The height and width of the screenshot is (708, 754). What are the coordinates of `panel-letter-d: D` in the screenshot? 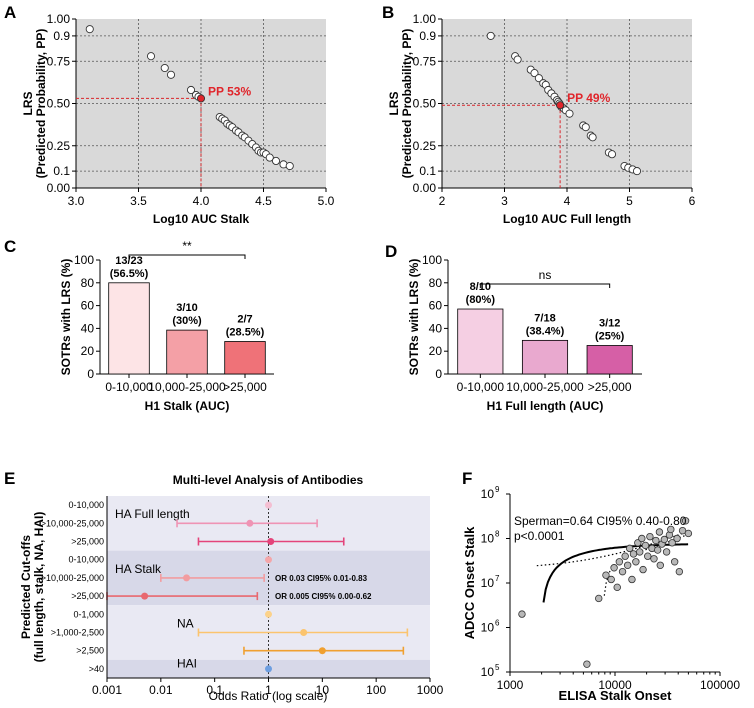 It's located at (391, 251).